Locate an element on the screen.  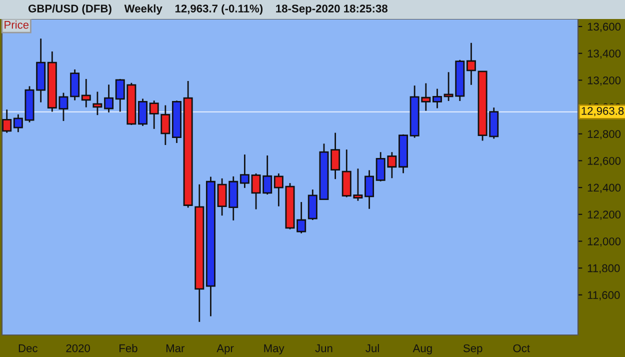
x-tick-label: Jun is located at coordinates (323, 348).